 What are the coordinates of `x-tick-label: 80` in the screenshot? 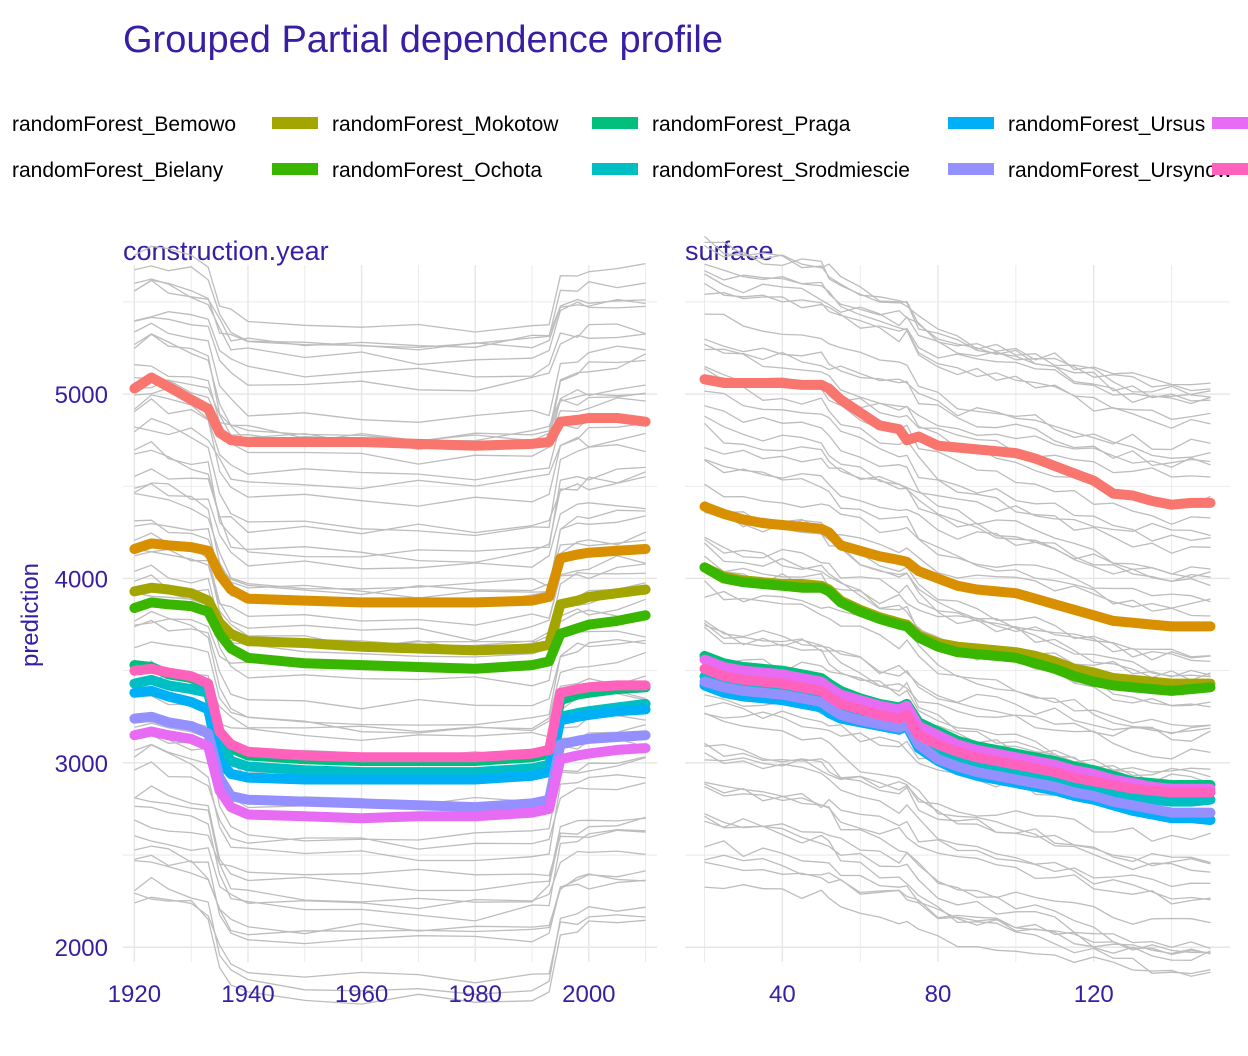 It's located at (938, 994).